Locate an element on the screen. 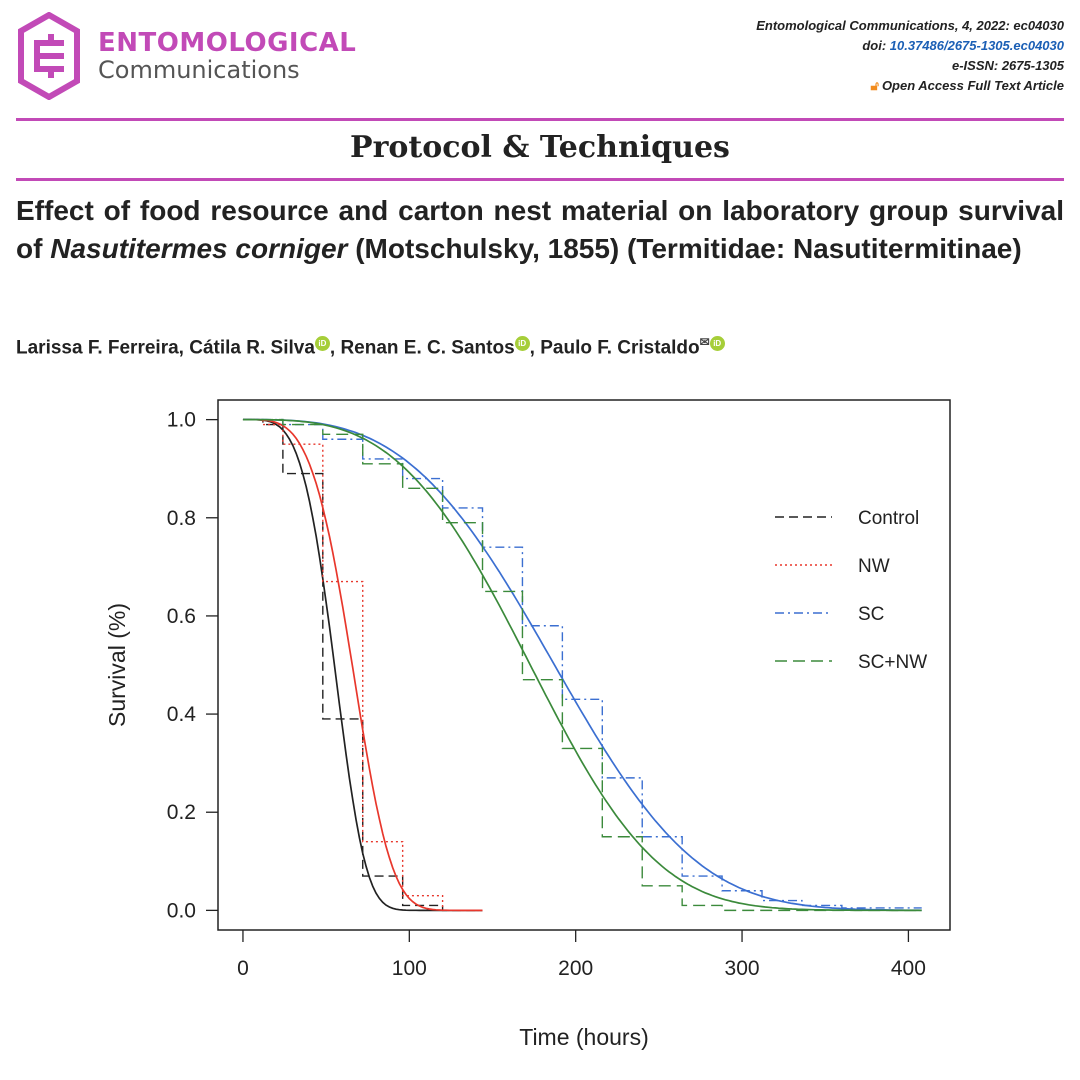  doi-line: doi: 10.37486/2675-1305.ec04030 is located at coordinates (910, 46).